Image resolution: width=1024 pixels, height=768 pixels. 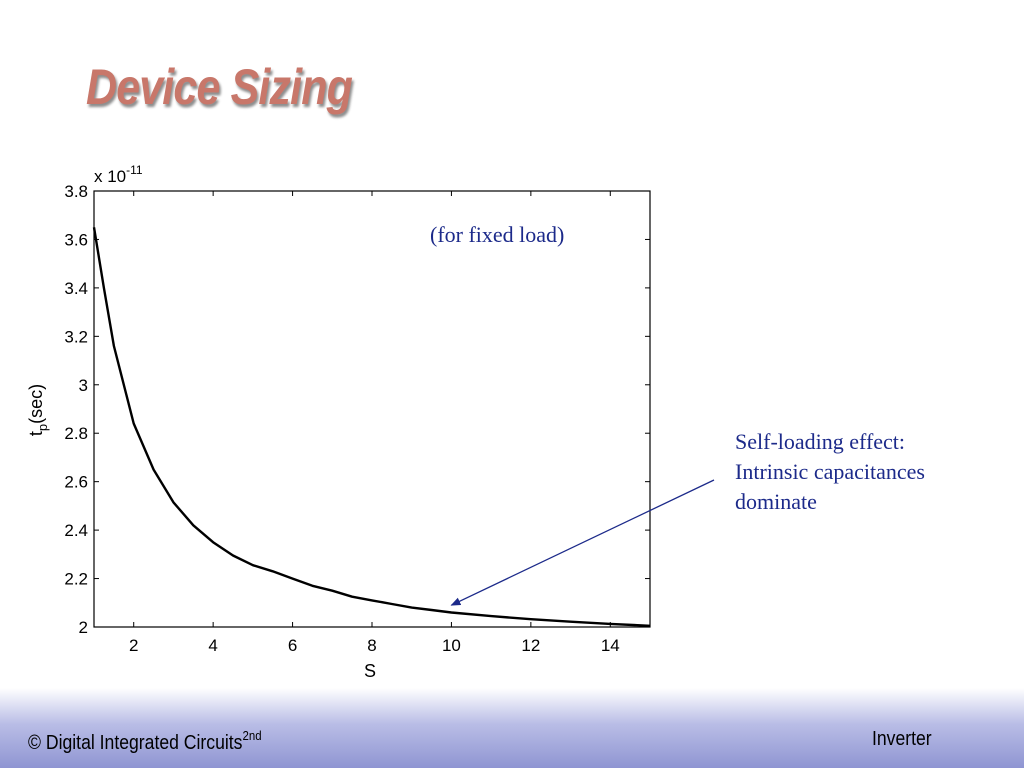 I want to click on y-tick-label: 3.6, so click(x=76, y=239).